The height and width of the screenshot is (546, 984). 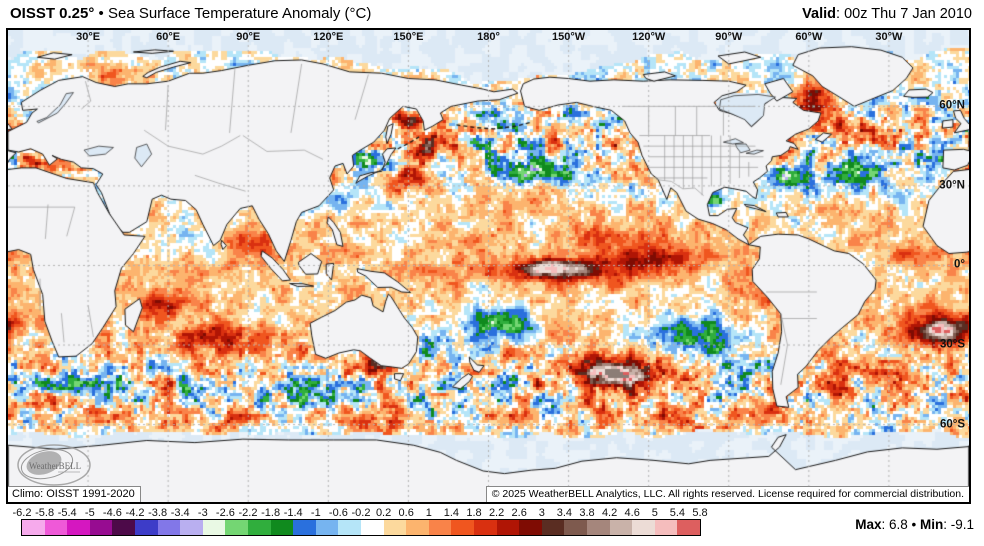 What do you see at coordinates (541, 513) in the screenshot?
I see `legend-tick-3: 3` at bounding box center [541, 513].